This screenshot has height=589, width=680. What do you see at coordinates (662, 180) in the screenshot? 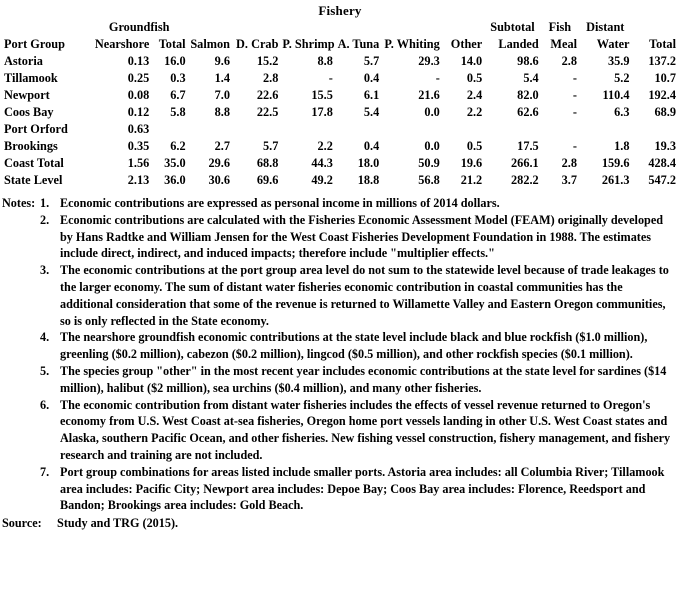
I see `cell-total: 547.2` at bounding box center [662, 180].